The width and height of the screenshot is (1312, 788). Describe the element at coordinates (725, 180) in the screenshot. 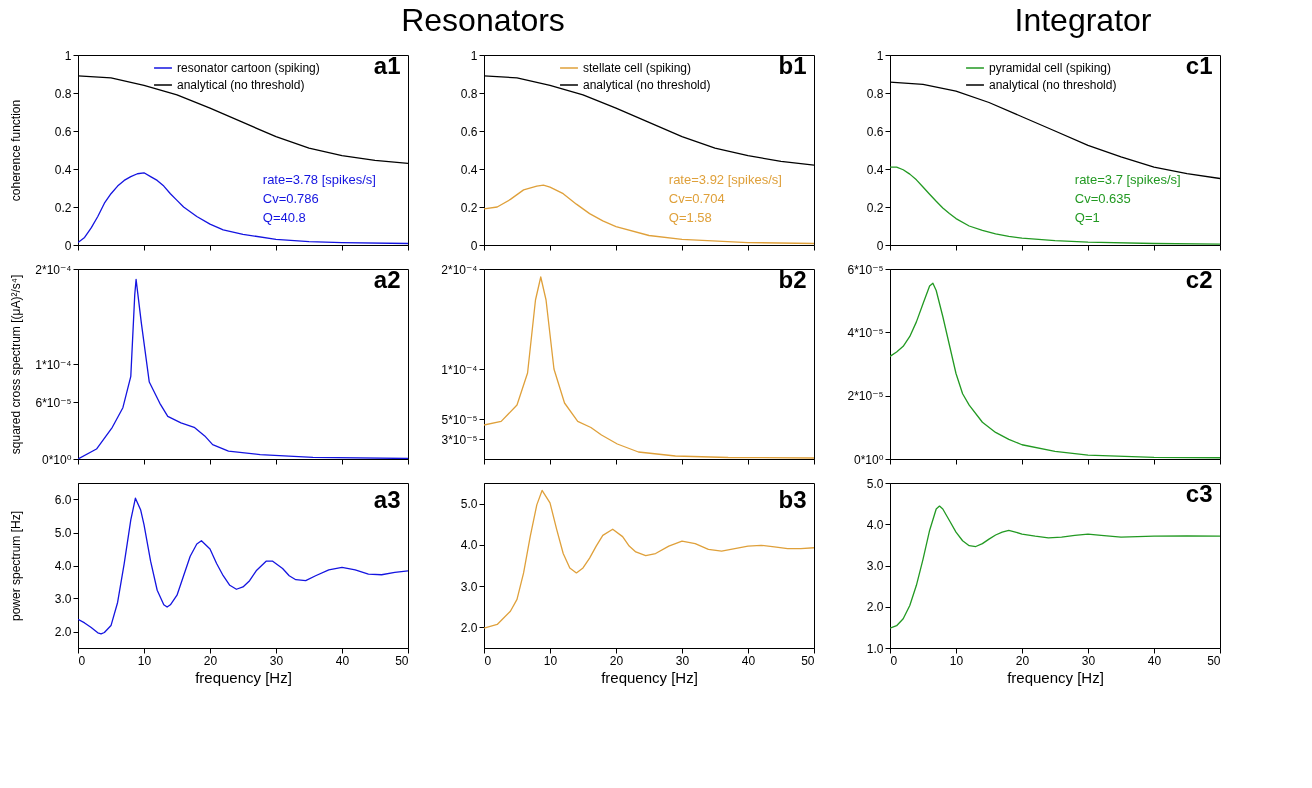

I see `annotation: rate=3.92 [spikes/s]` at that location.